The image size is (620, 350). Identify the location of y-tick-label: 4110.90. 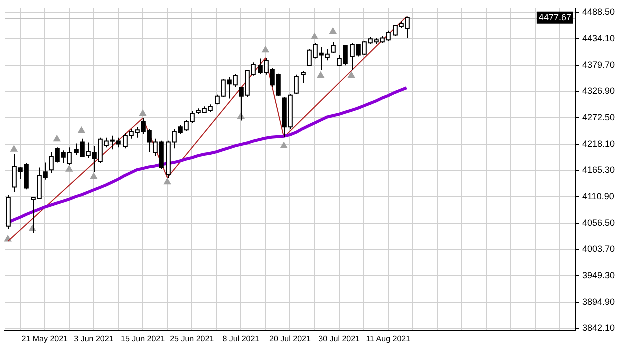
(598, 197).